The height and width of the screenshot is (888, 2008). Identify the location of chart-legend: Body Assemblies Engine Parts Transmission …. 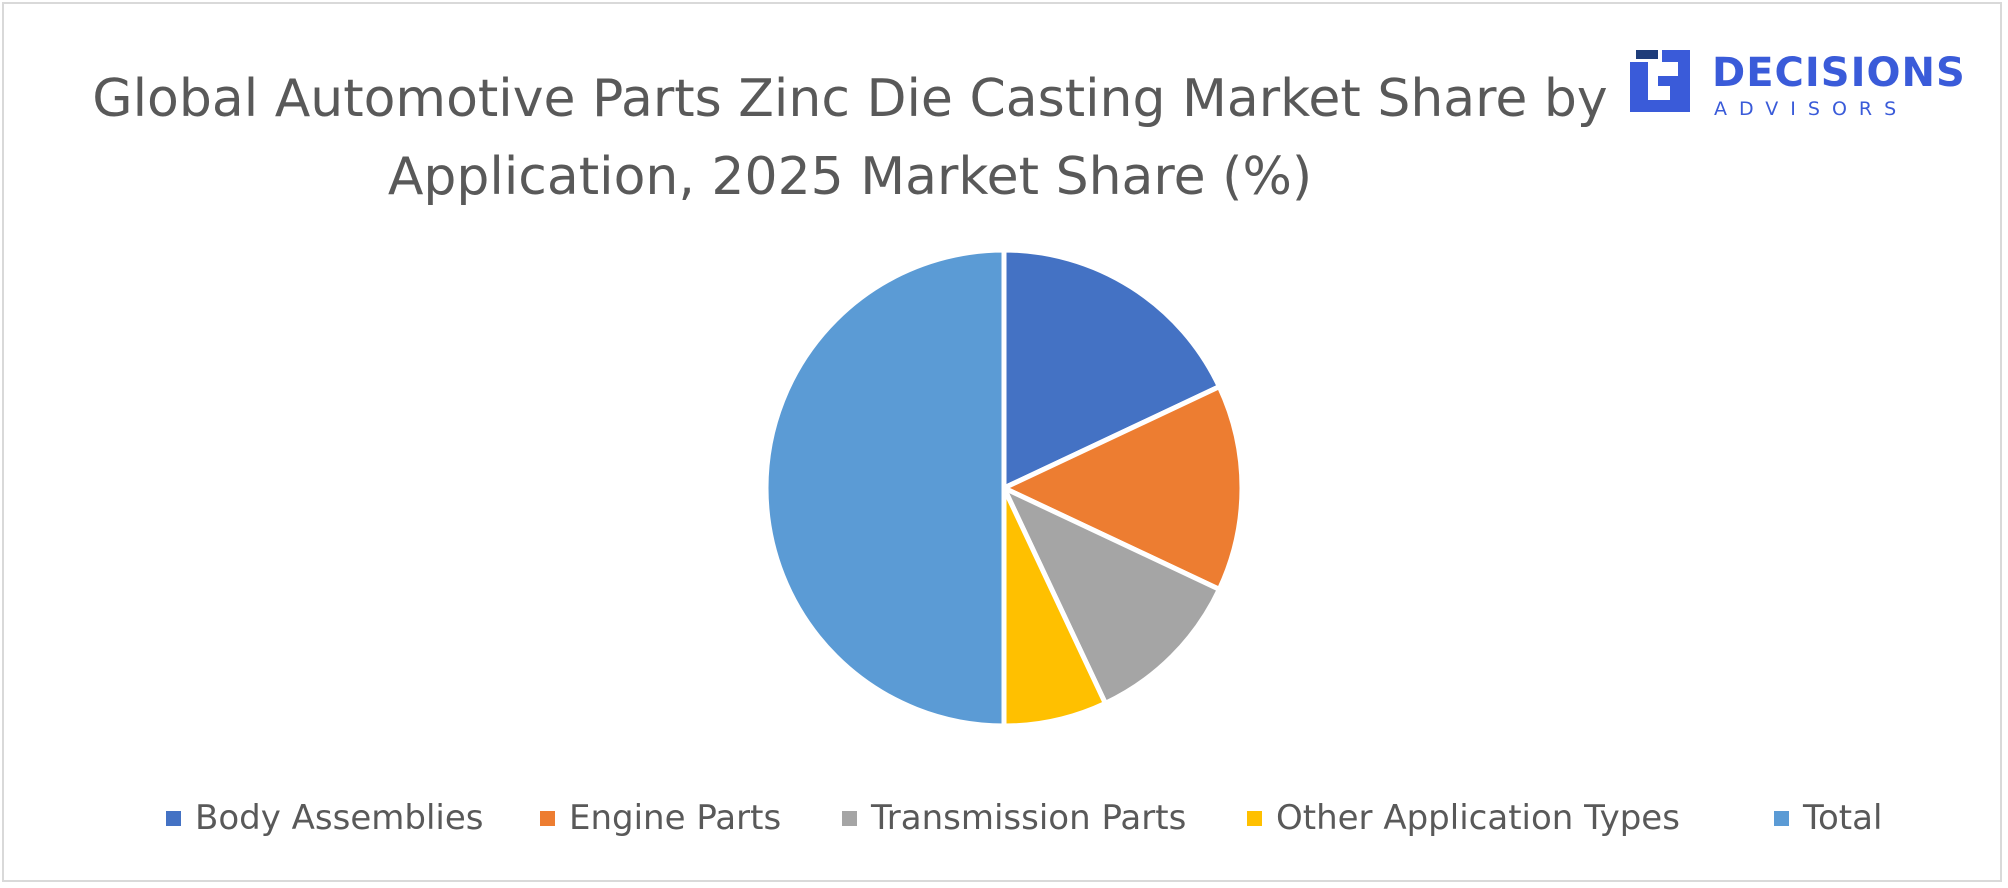
(1004, 818).